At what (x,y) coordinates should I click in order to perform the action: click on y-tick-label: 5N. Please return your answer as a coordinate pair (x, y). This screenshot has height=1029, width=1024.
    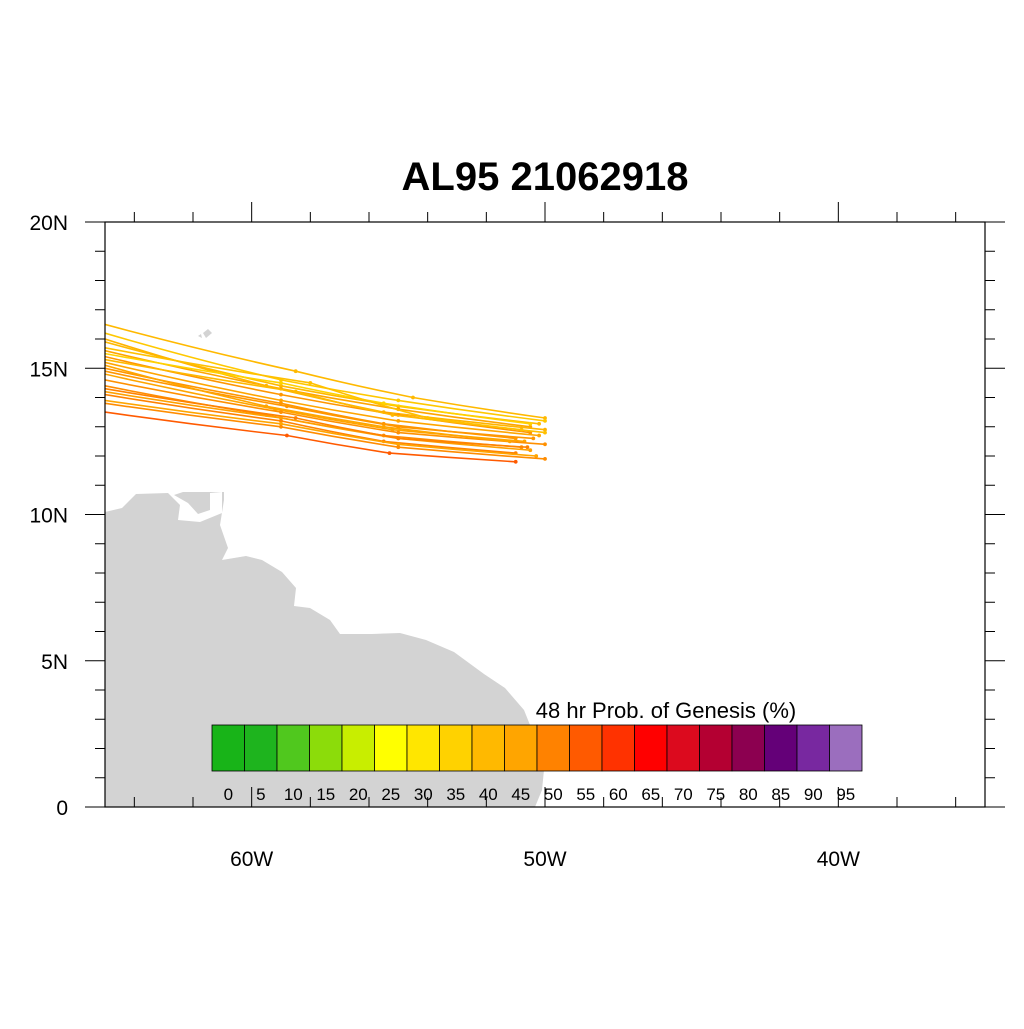
    Looking at the image, I should click on (54, 662).